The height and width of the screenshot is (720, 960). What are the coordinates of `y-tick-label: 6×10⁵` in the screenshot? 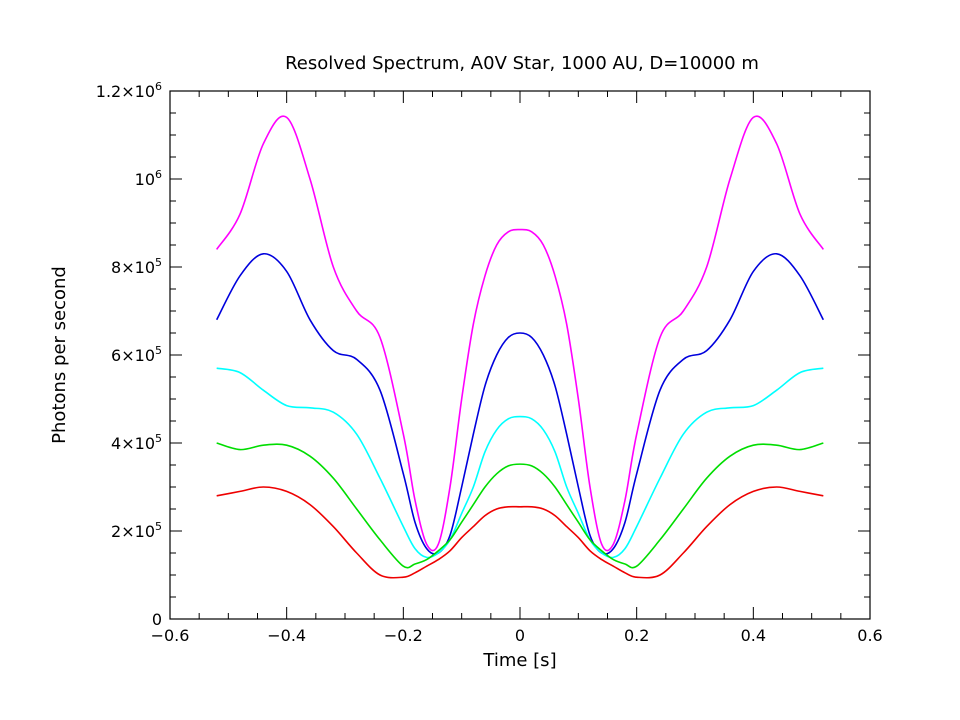 It's located at (136, 354).